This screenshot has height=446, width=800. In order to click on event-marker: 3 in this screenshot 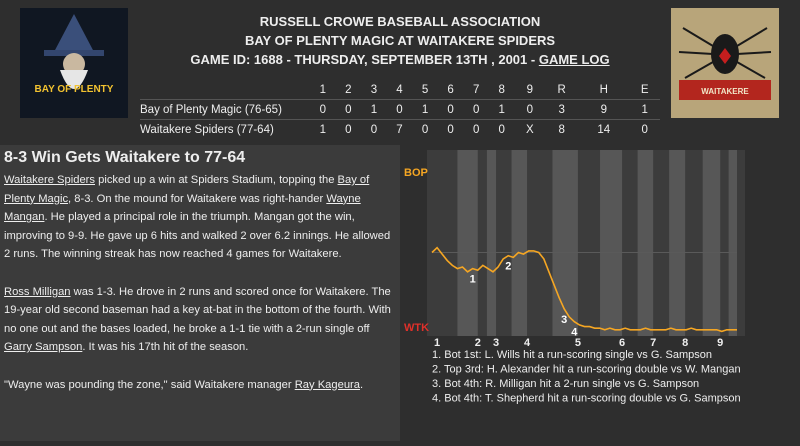, I will do `click(564, 320)`.